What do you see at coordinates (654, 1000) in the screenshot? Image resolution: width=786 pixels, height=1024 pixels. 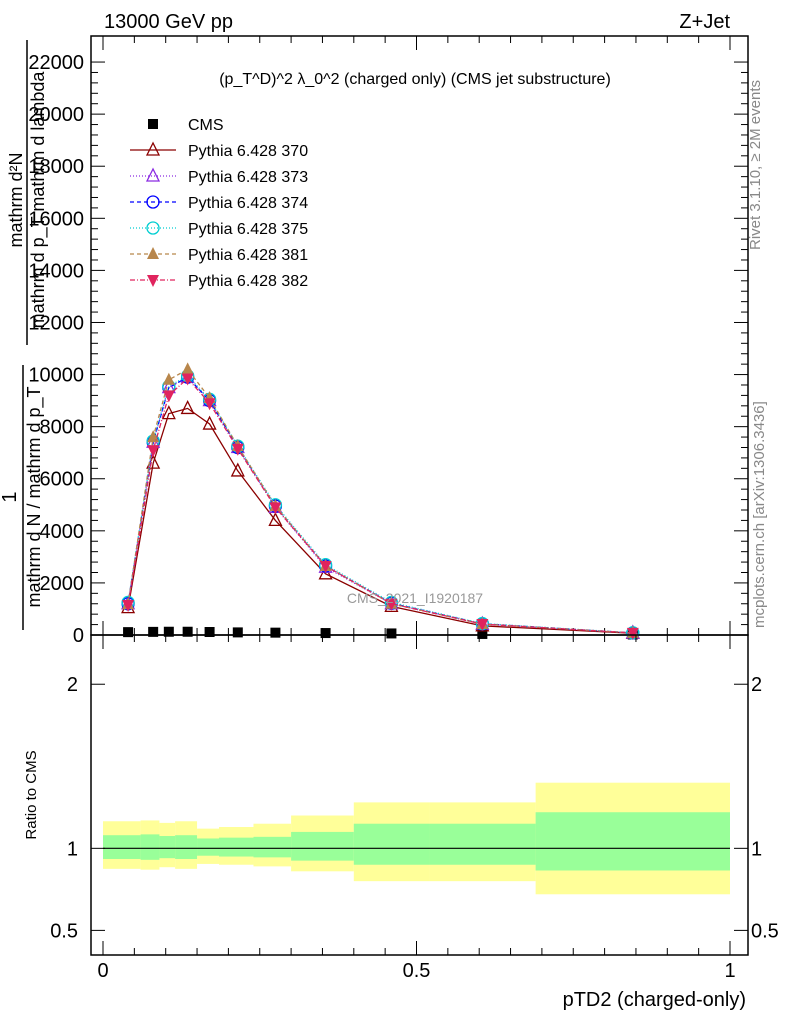 I see `xlabel: pTD2 (charged-only)` at bounding box center [654, 1000].